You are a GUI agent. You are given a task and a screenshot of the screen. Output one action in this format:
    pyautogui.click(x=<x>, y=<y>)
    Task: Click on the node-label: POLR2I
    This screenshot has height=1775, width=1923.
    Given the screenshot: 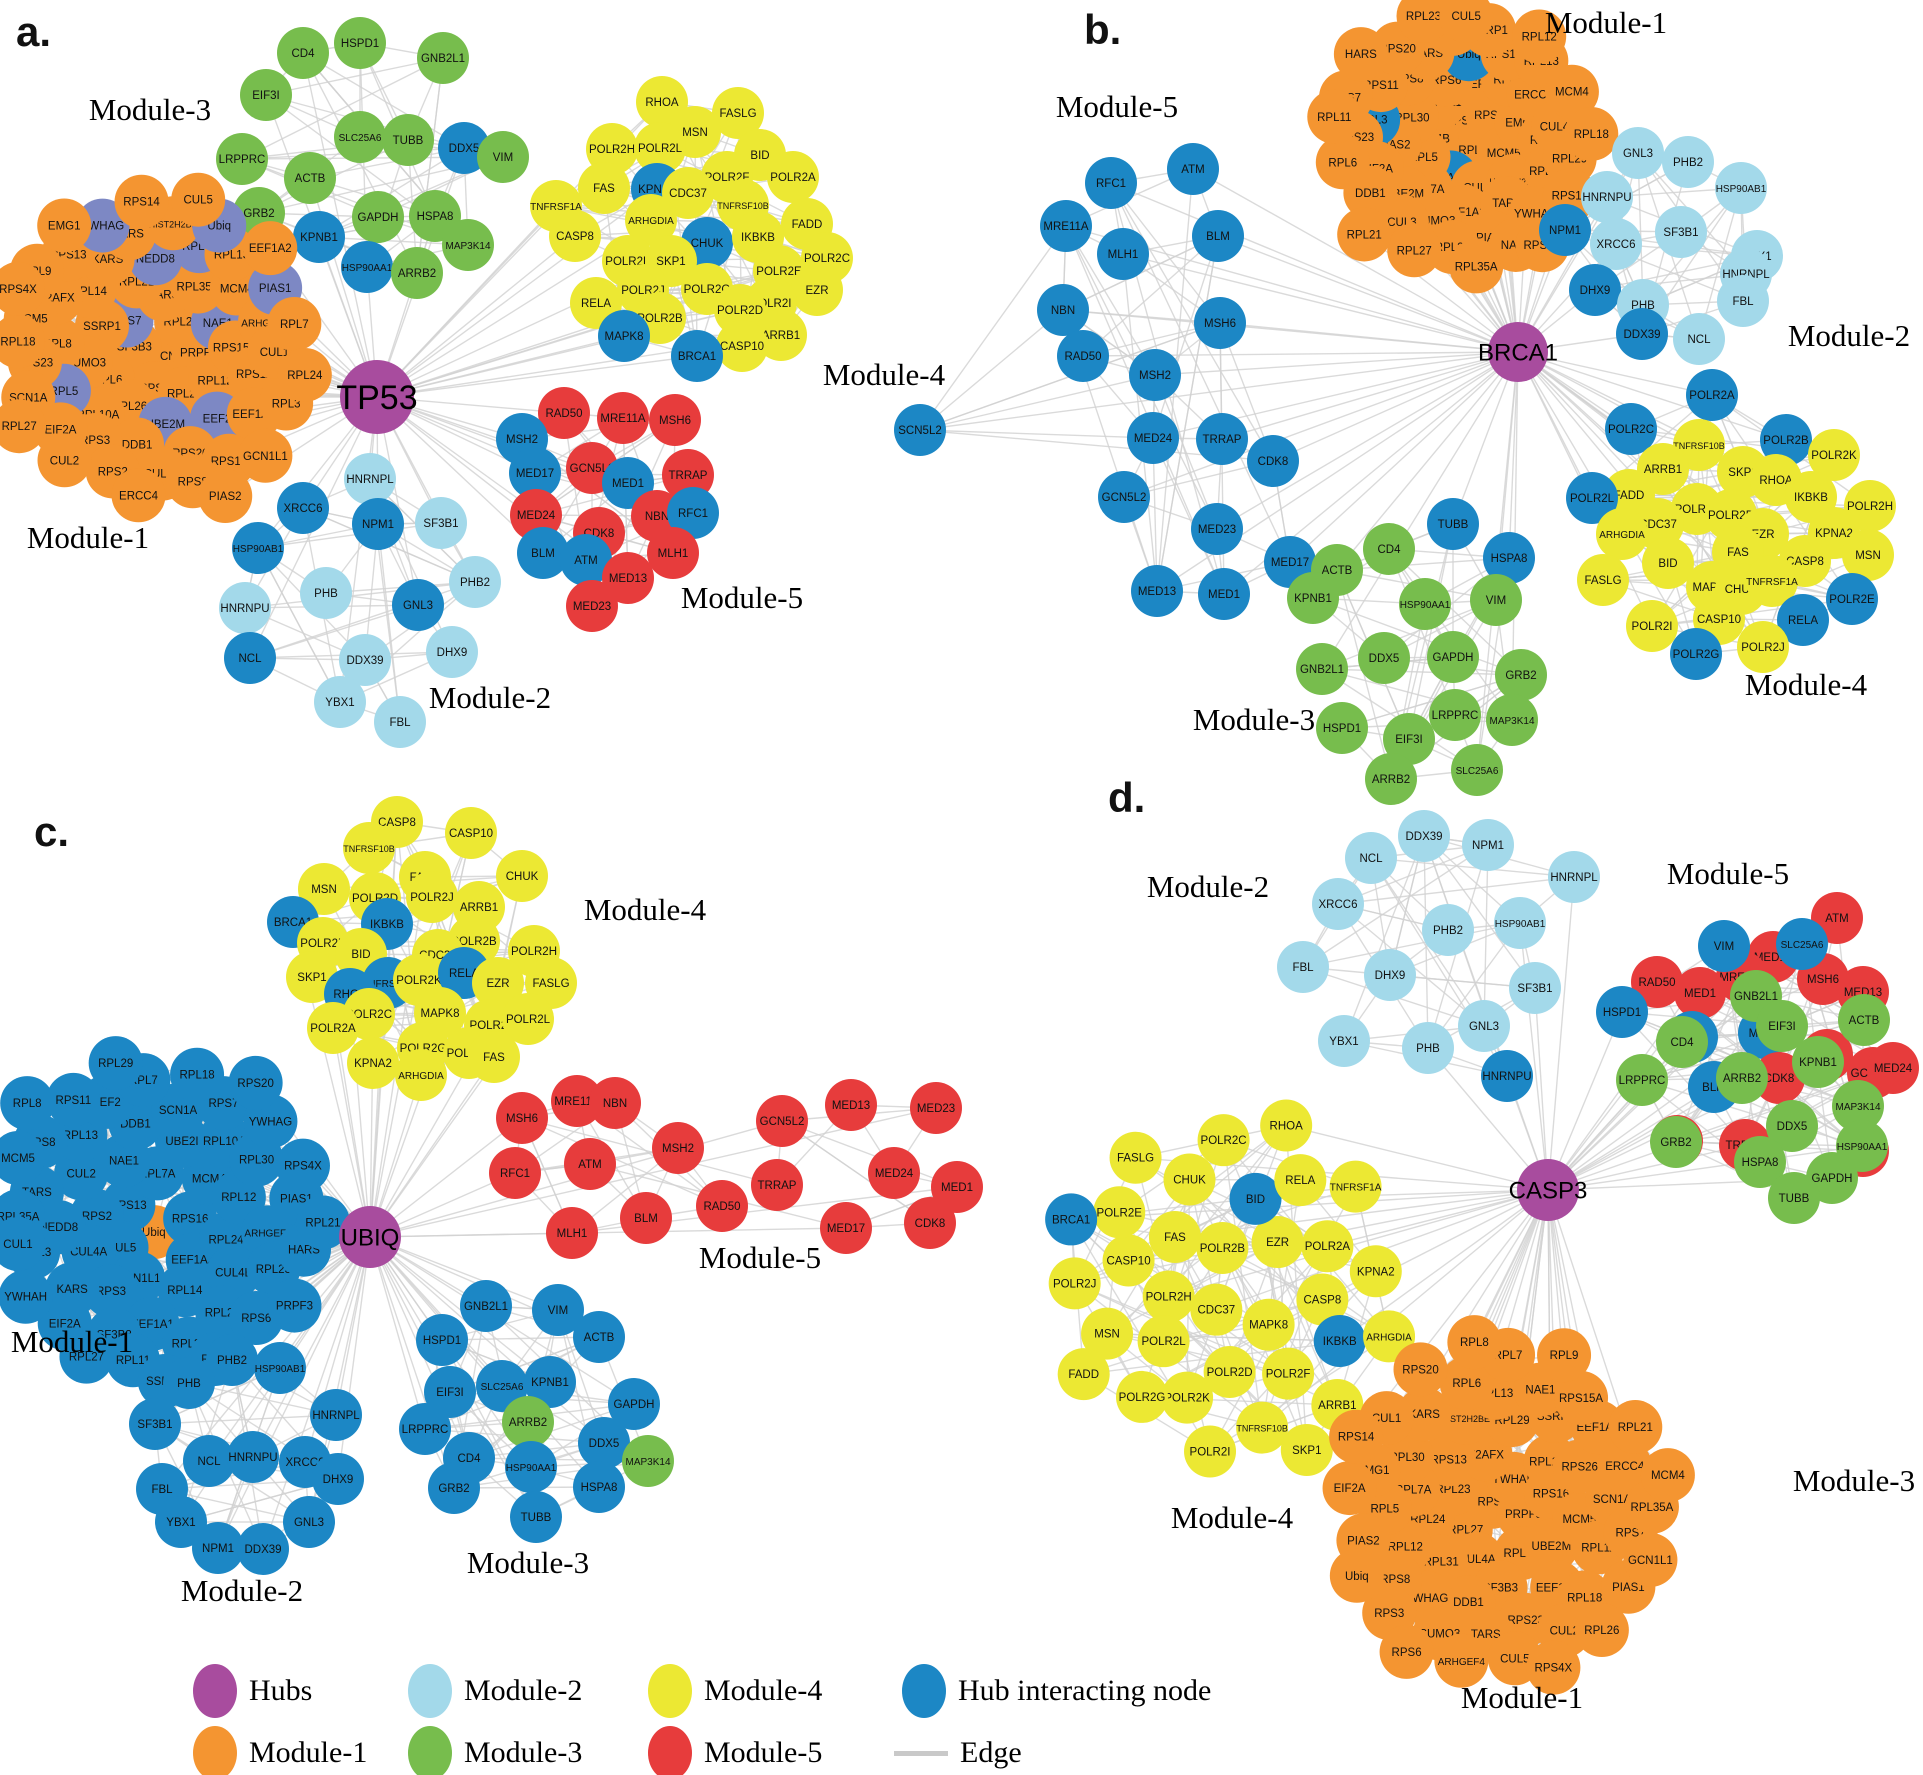 What is the action you would take?
    pyautogui.click(x=1210, y=1452)
    